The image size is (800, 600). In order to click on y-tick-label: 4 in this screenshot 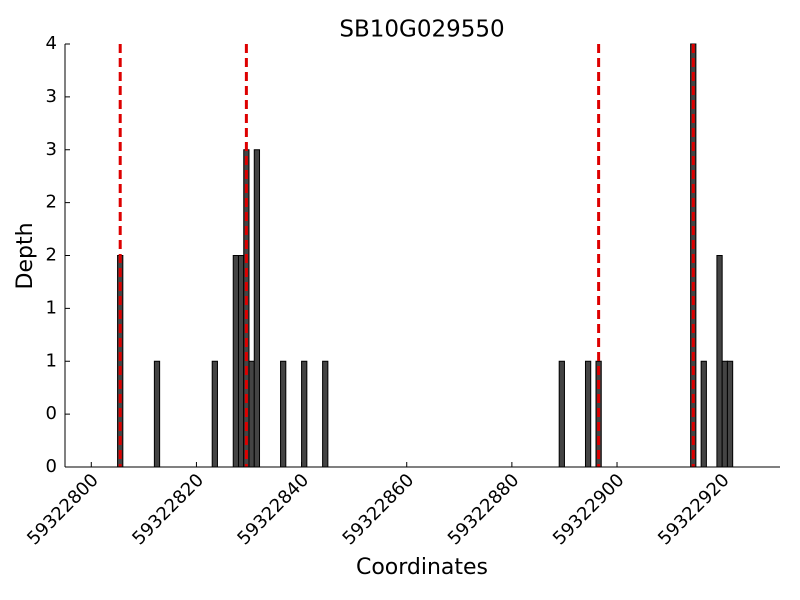, I will do `click(51, 43)`.